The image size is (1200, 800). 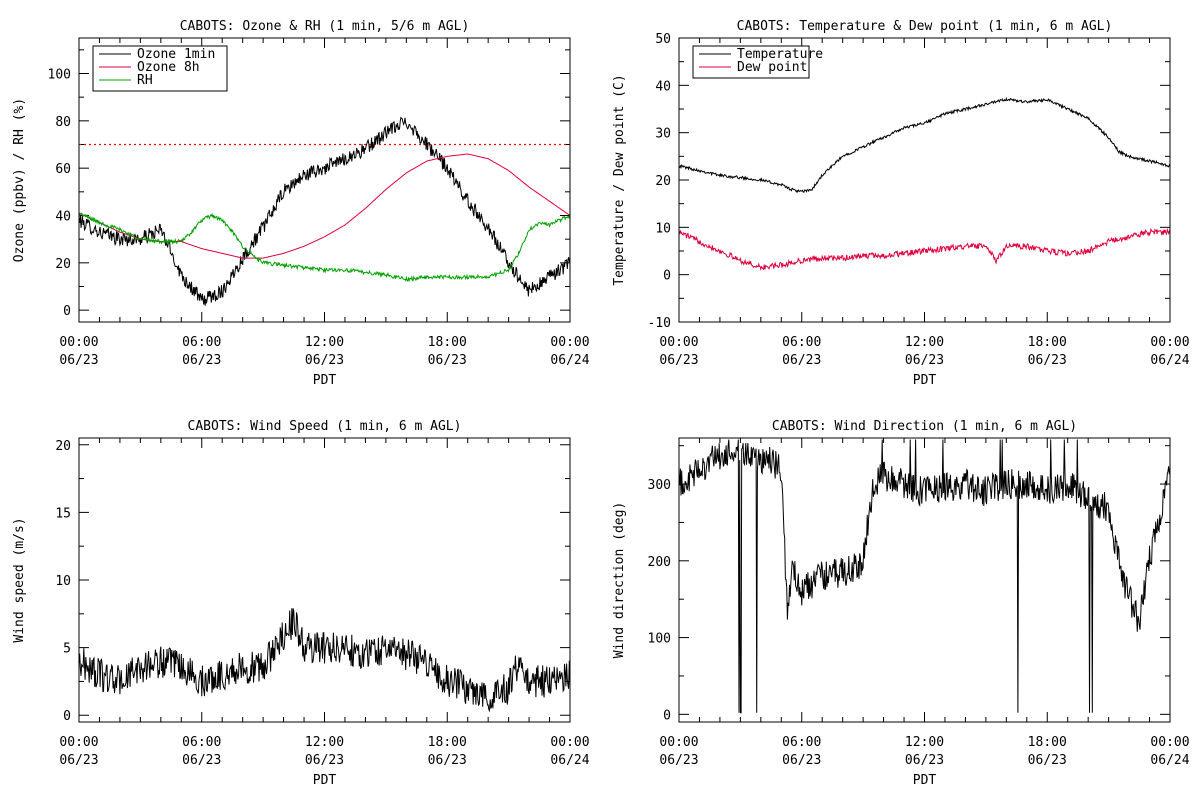 I want to click on y-tick-label: 300, so click(x=659, y=485).